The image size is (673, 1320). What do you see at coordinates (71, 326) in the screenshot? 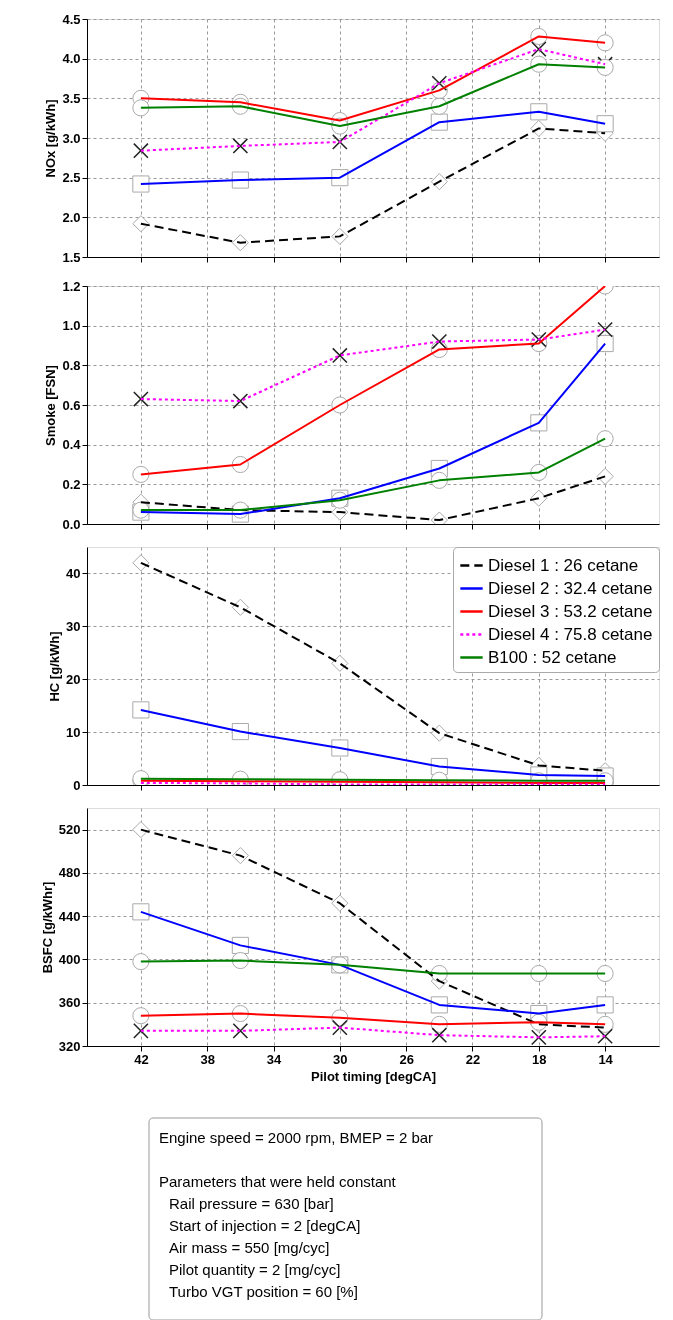
I see `y-tick-label: 1.0` at bounding box center [71, 326].